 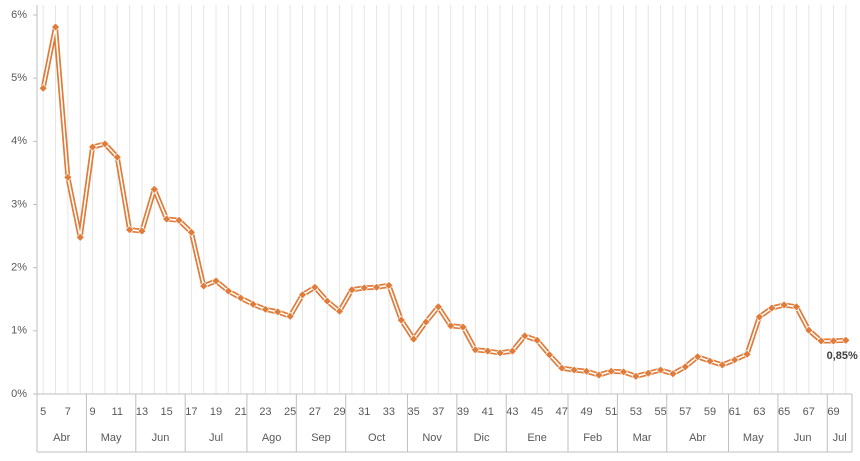 What do you see at coordinates (43, 412) in the screenshot?
I see `x-tick-label: 5` at bounding box center [43, 412].